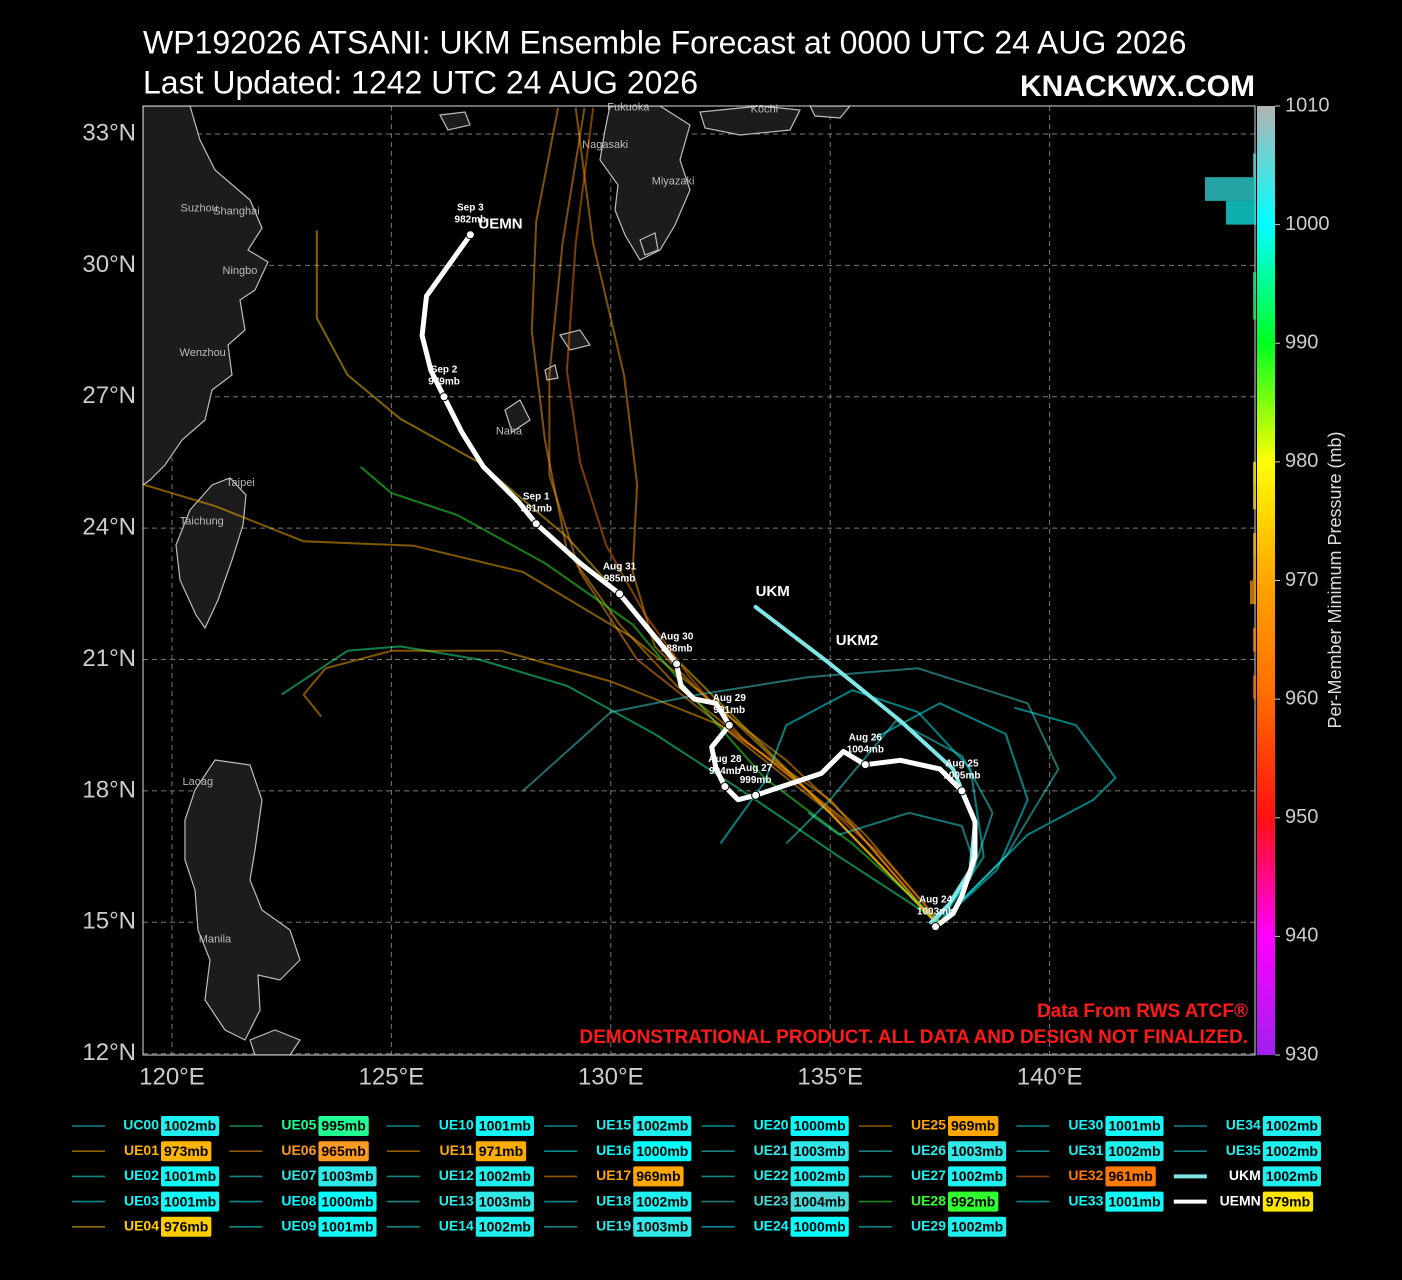  I want to click on point-pressure: 979mb, so click(444, 381).